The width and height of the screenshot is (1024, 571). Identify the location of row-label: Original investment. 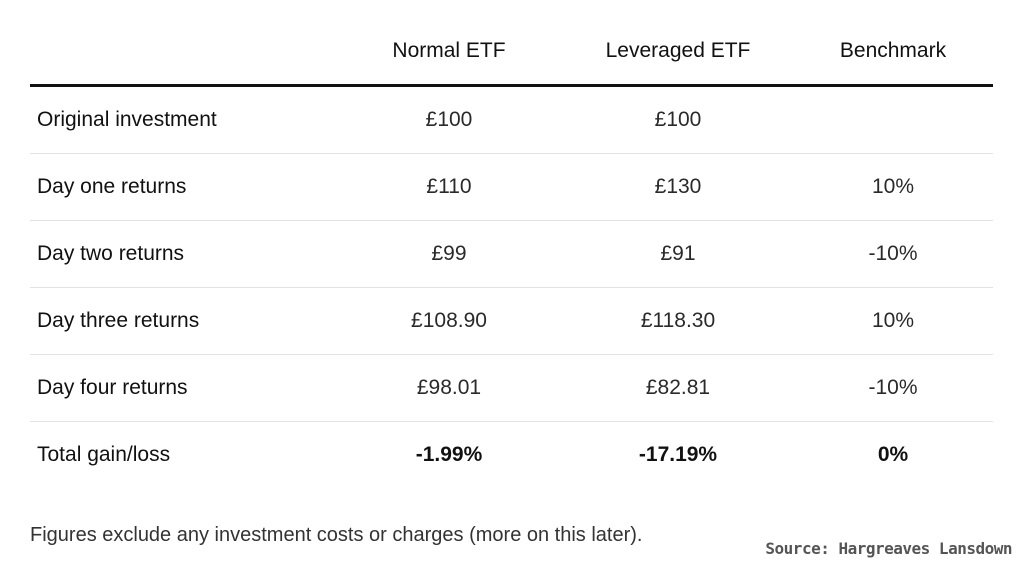
(182, 119).